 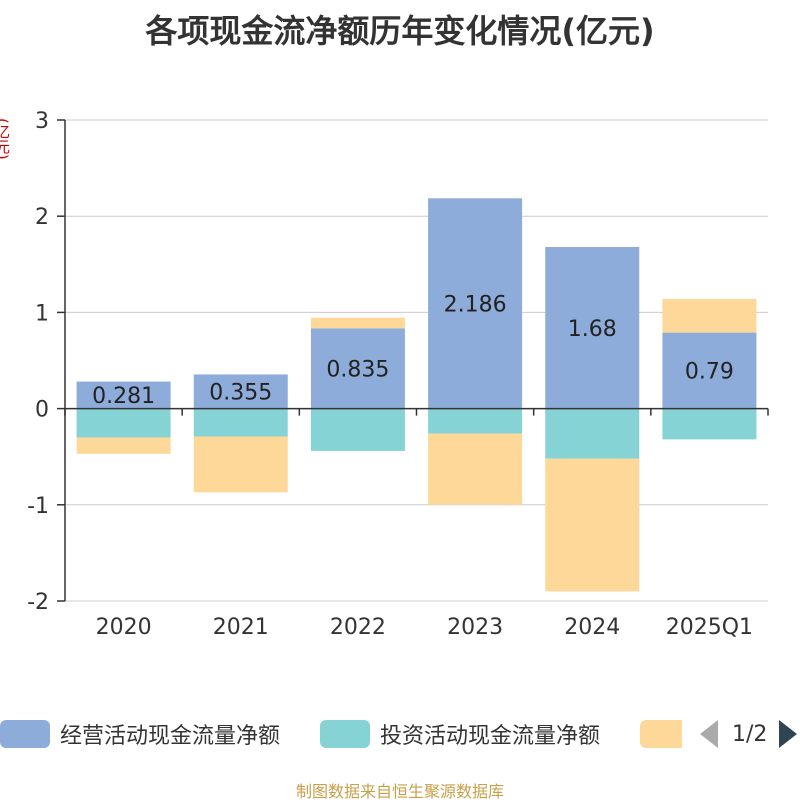 I want to click on bar-operating-2024, so click(x=592, y=327).